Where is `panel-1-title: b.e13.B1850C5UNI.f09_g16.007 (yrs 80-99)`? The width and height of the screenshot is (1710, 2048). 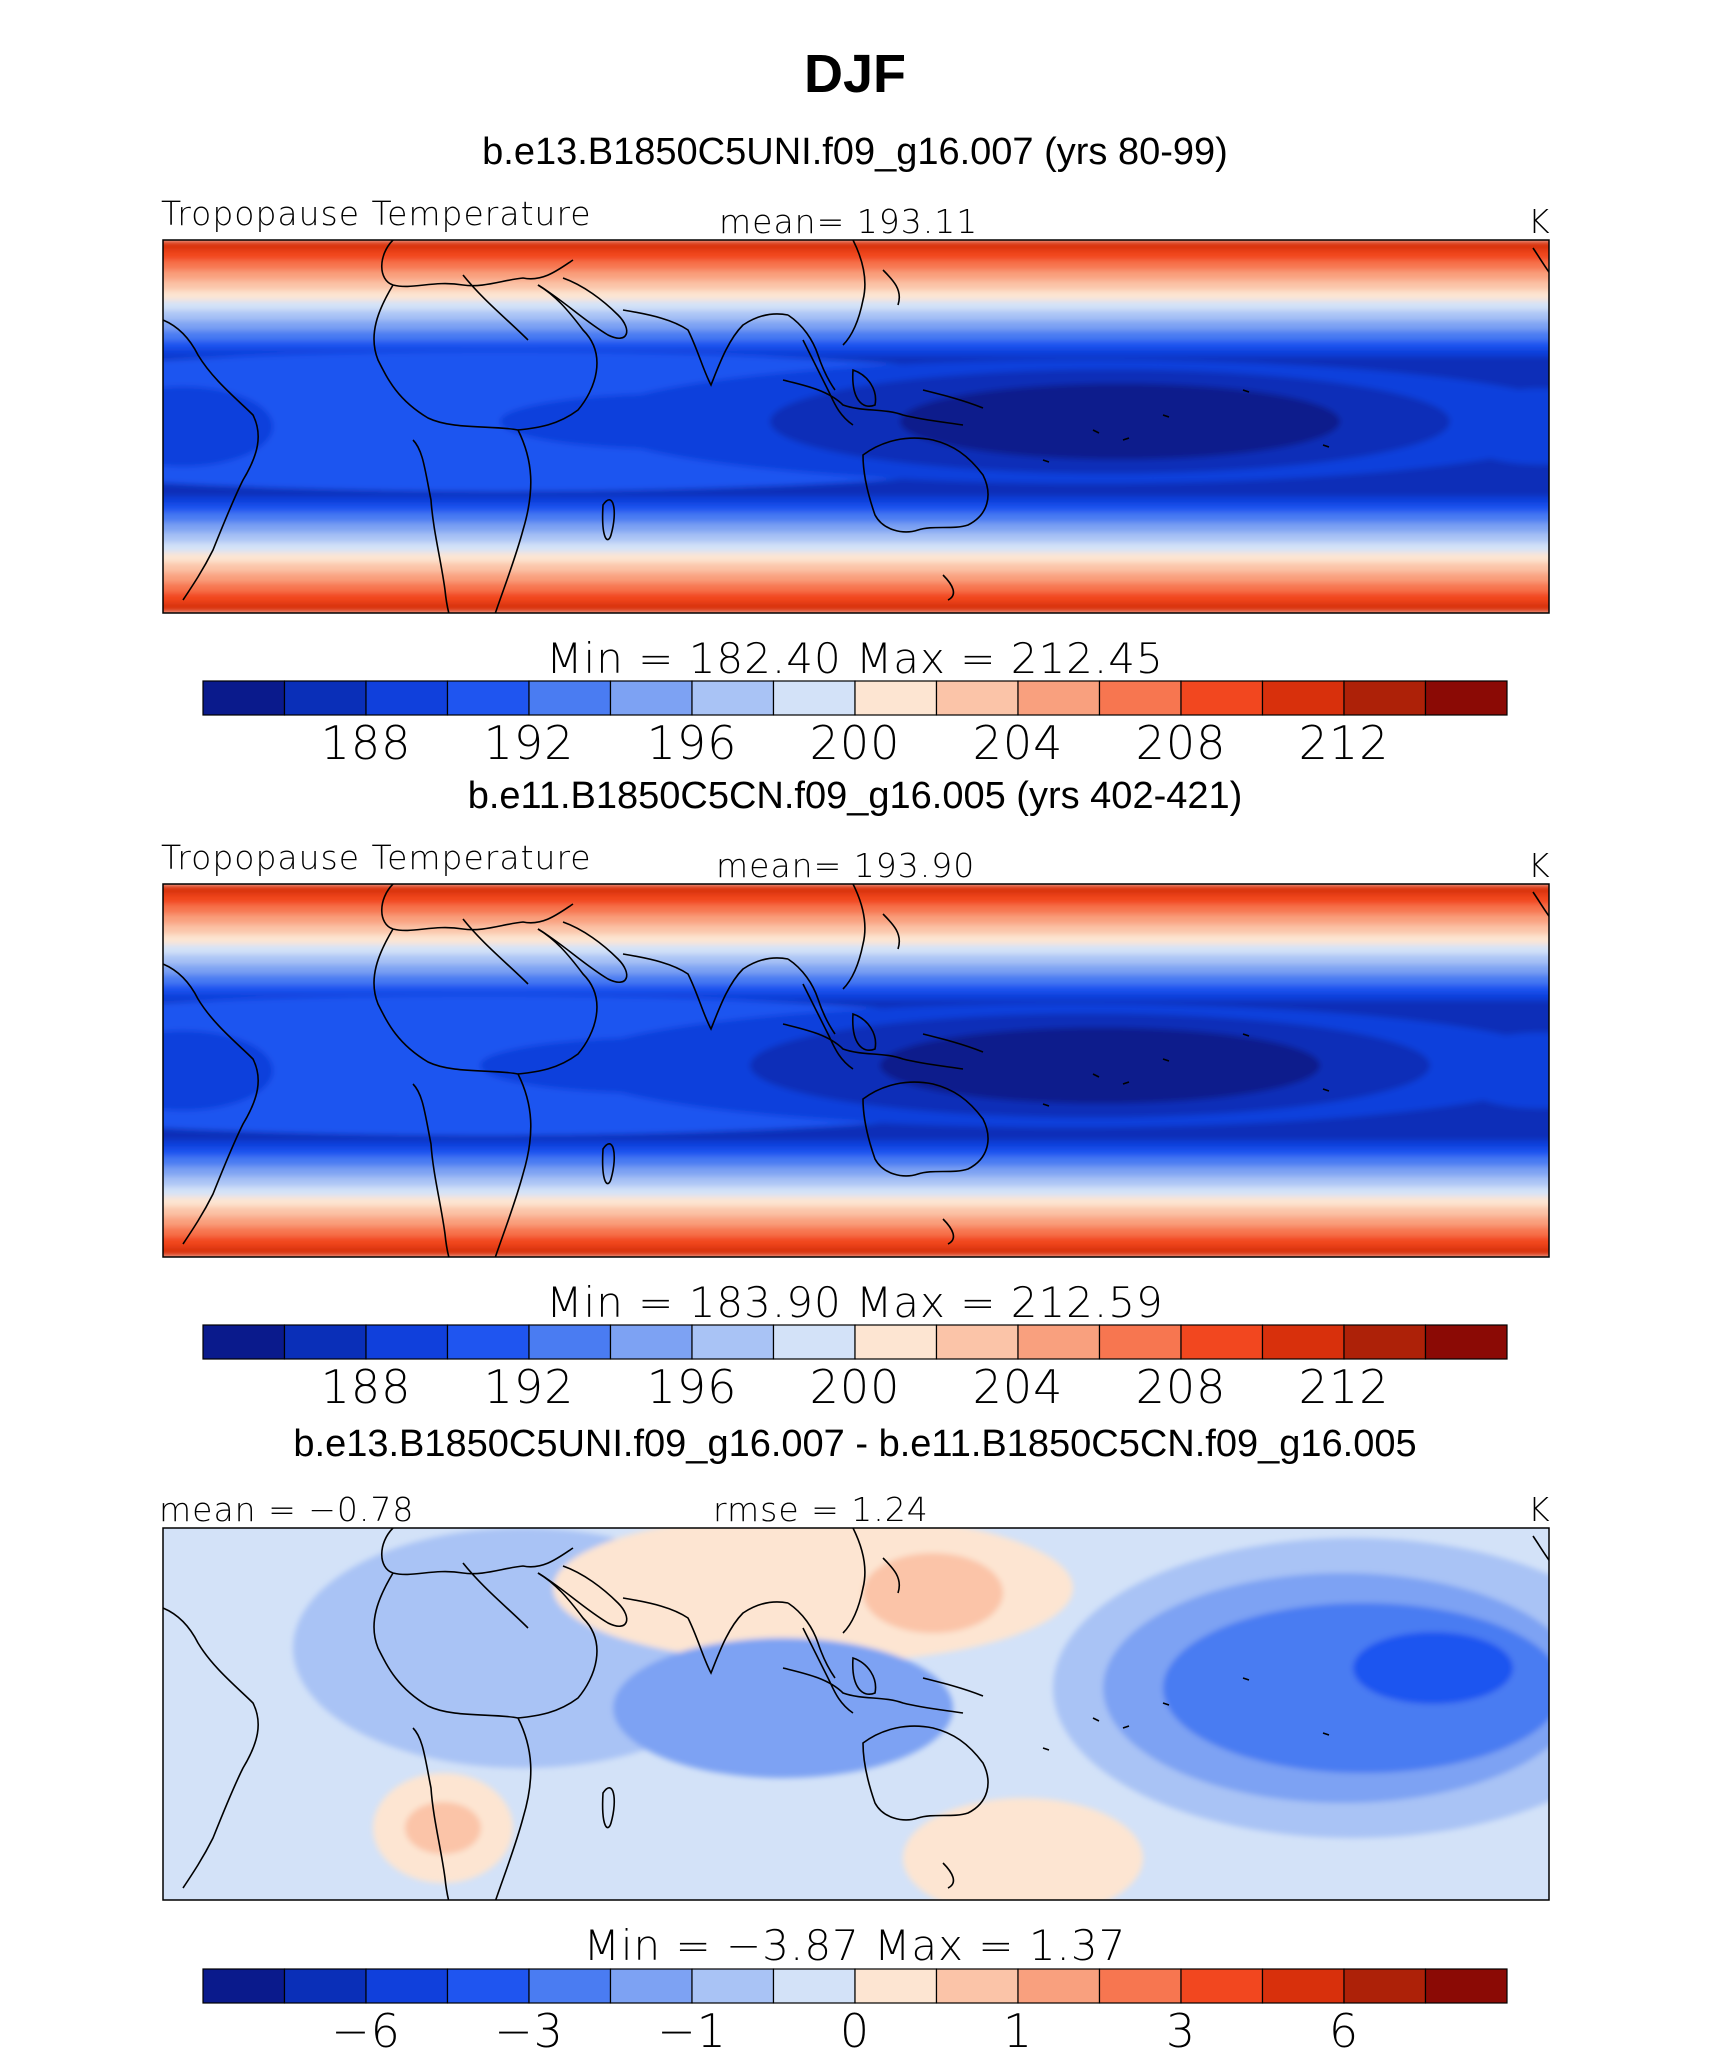
panel-1-title: b.e13.B1850C5UNI.f09_g16.007 (yrs 80-99) is located at coordinates (855, 152).